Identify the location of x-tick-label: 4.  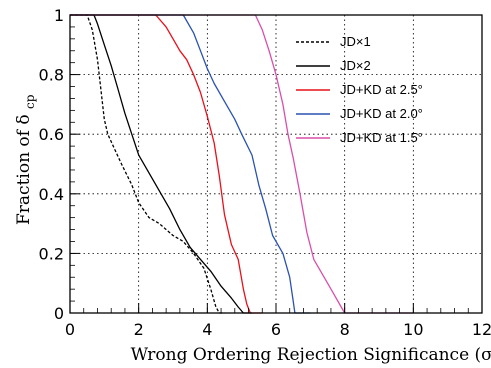
(207, 329).